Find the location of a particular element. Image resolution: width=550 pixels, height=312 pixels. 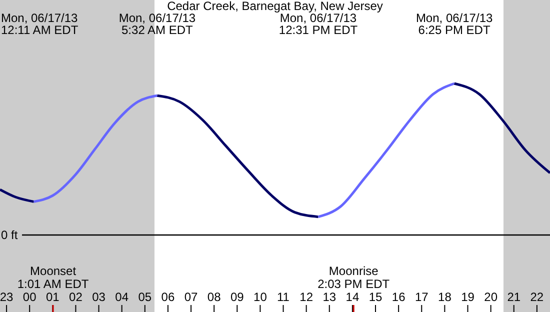

ref-line-label: Moonset 1:01 AM EDT is located at coordinates (53, 277).